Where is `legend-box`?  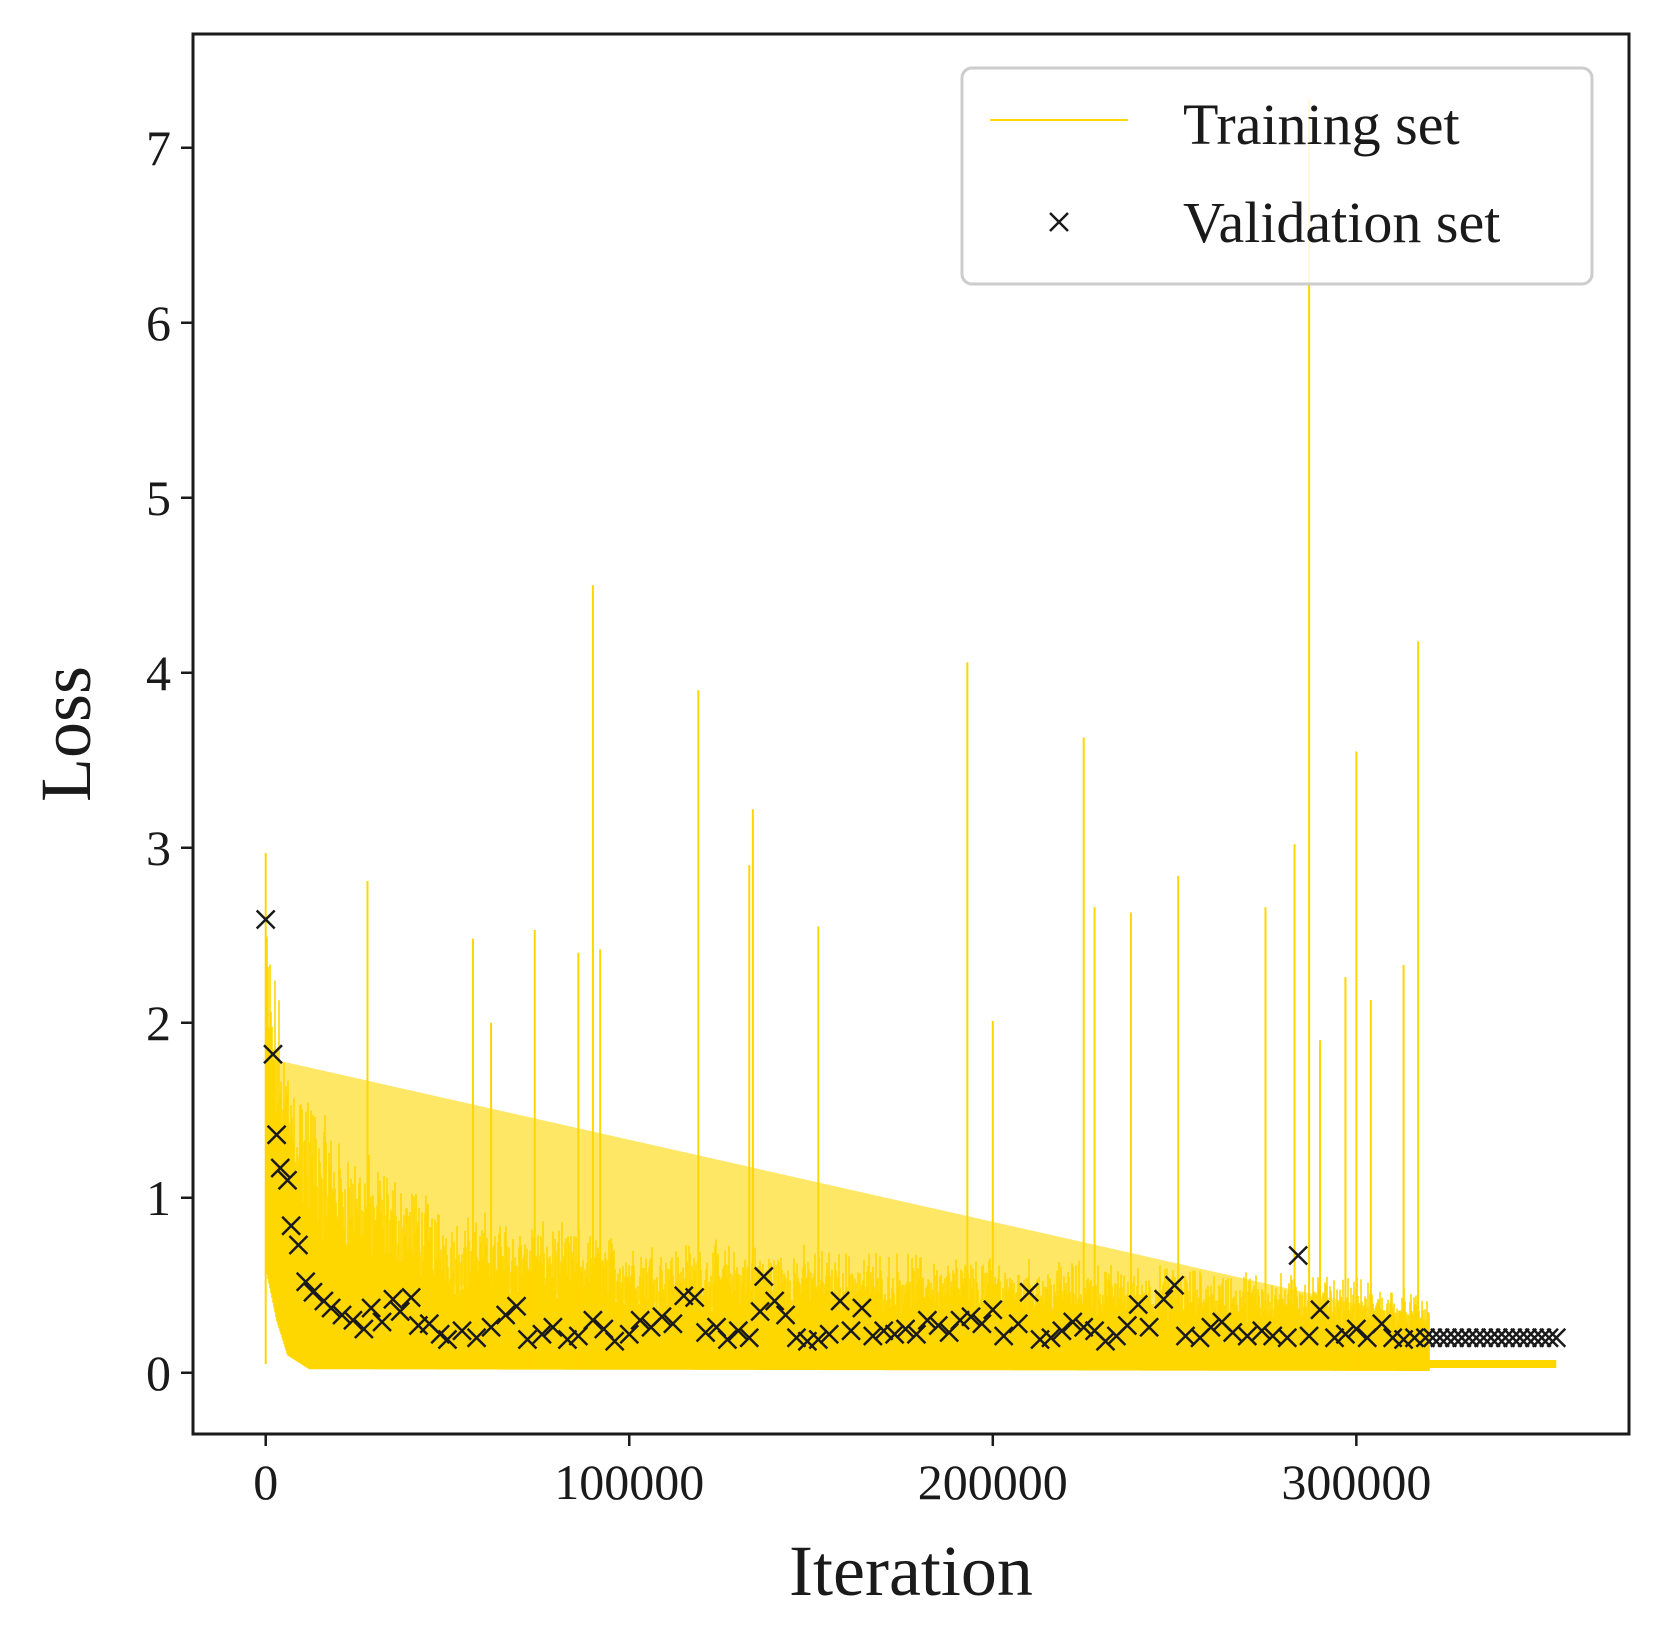
legend-box is located at coordinates (1277, 176).